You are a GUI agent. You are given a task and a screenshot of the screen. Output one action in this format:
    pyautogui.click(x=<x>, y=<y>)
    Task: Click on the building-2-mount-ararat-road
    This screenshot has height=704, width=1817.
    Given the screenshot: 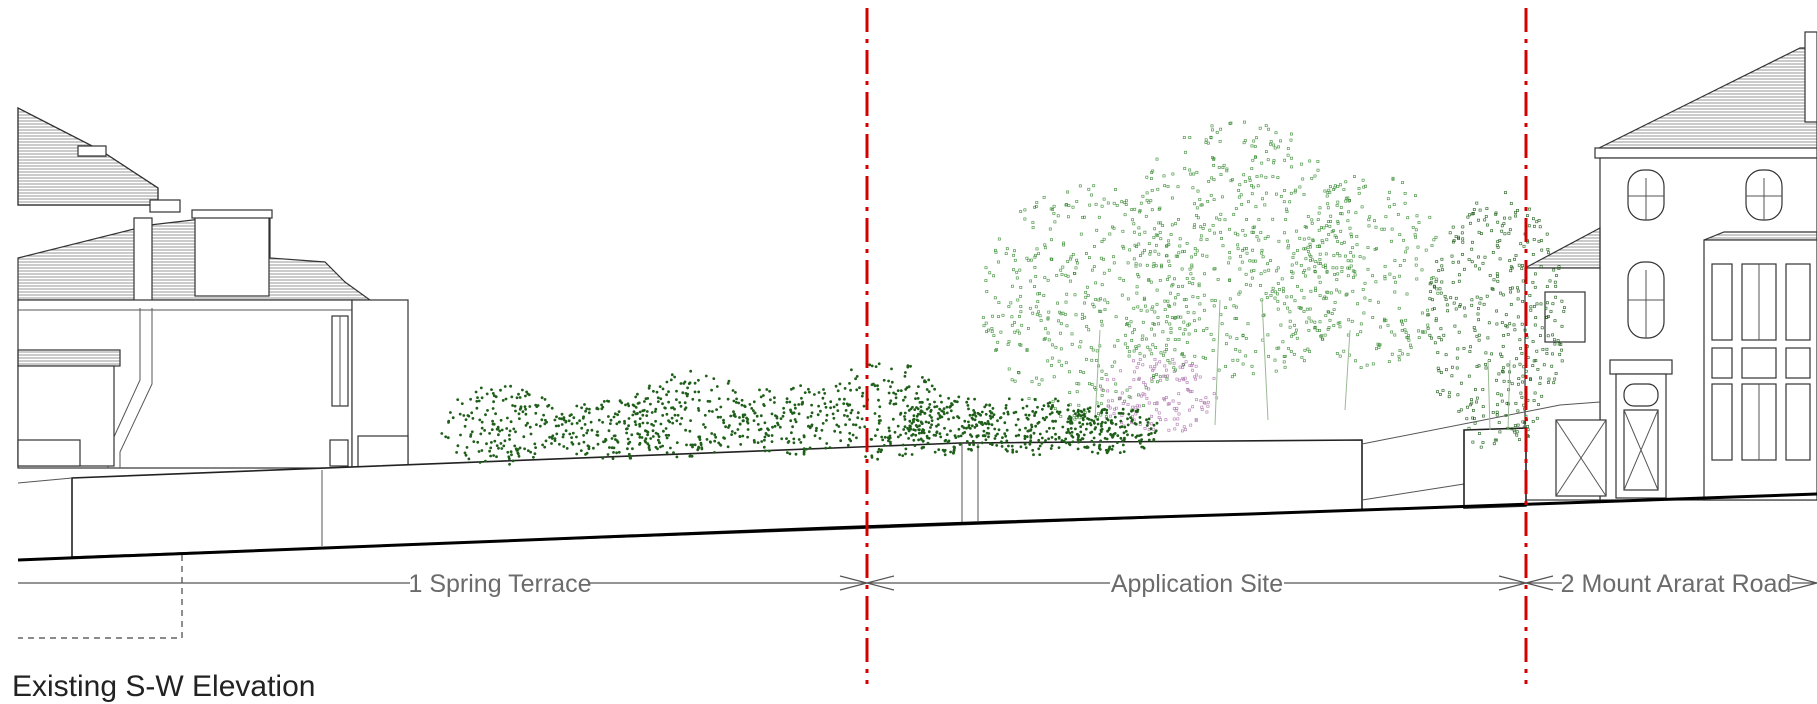 What is the action you would take?
    pyautogui.click(x=1670, y=266)
    